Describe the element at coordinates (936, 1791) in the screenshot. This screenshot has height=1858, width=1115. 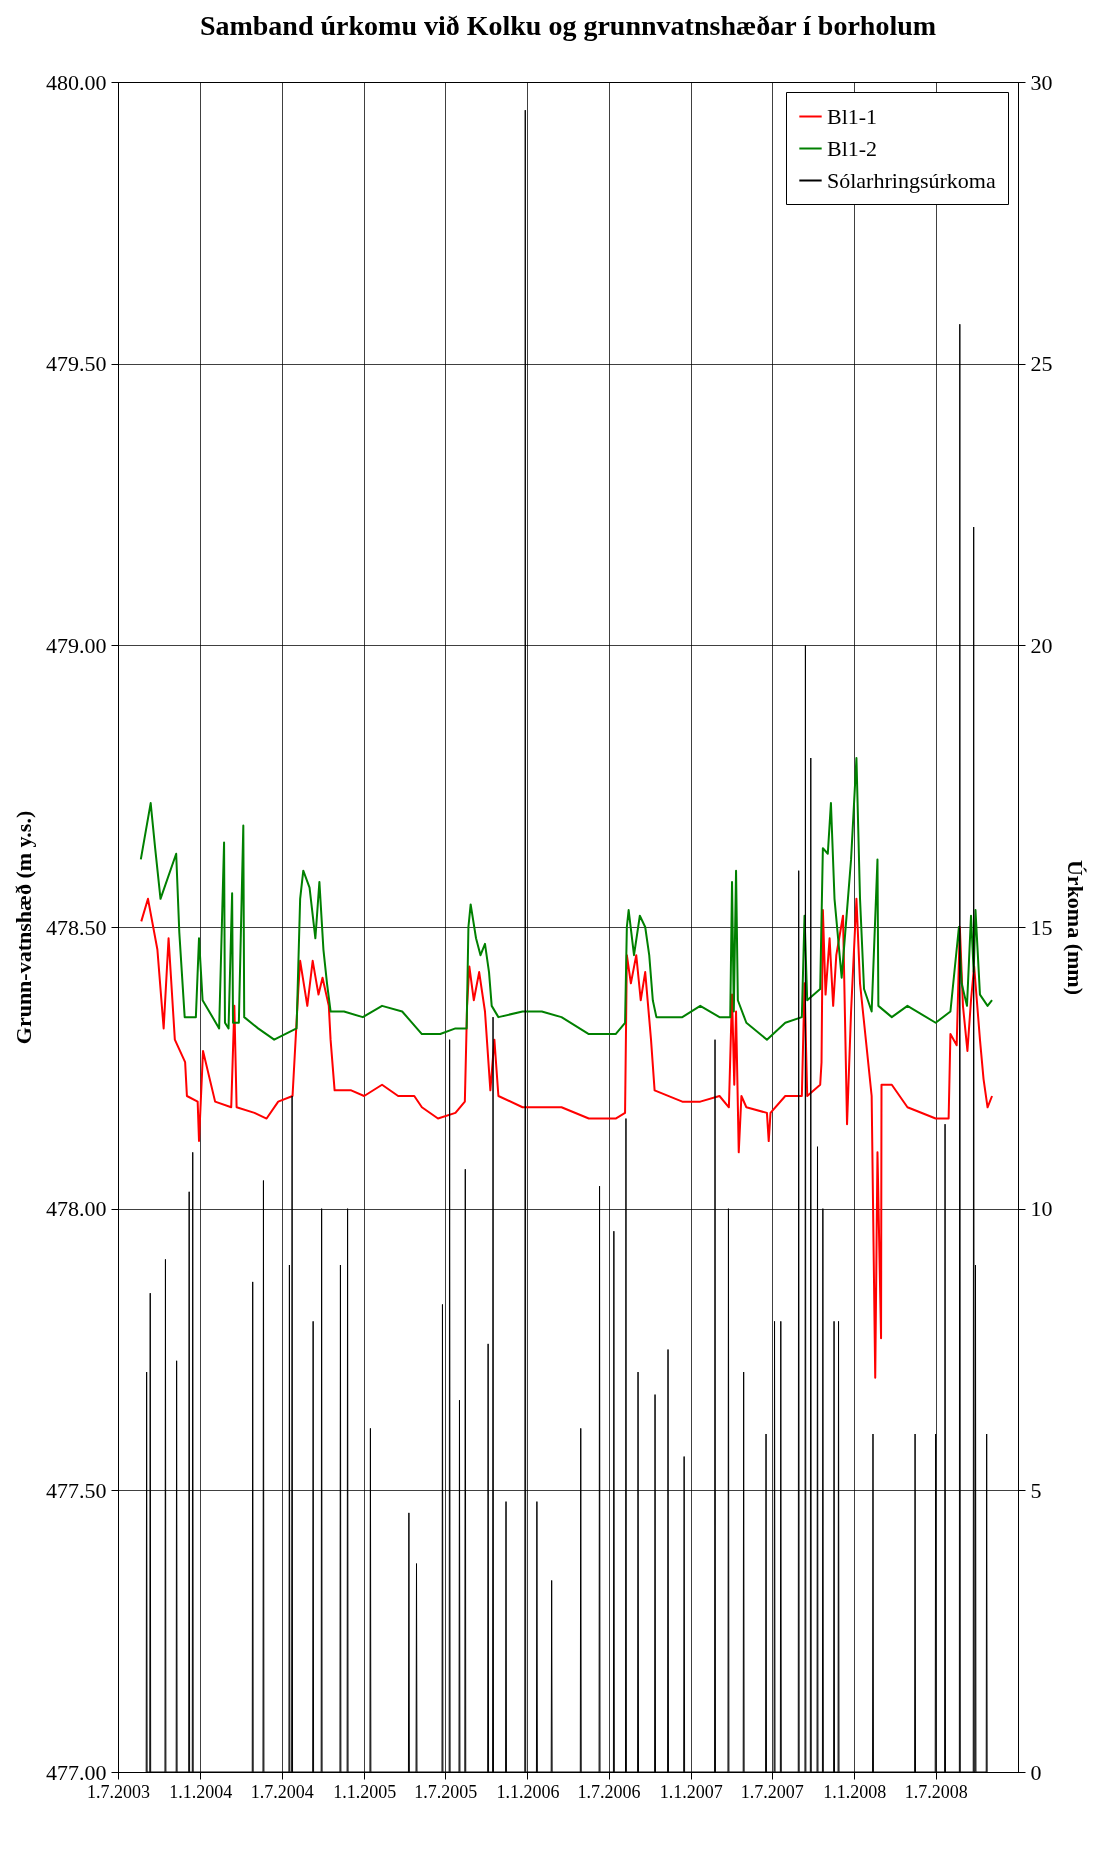
I see `x-tick-label: 1.7.2008` at that location.